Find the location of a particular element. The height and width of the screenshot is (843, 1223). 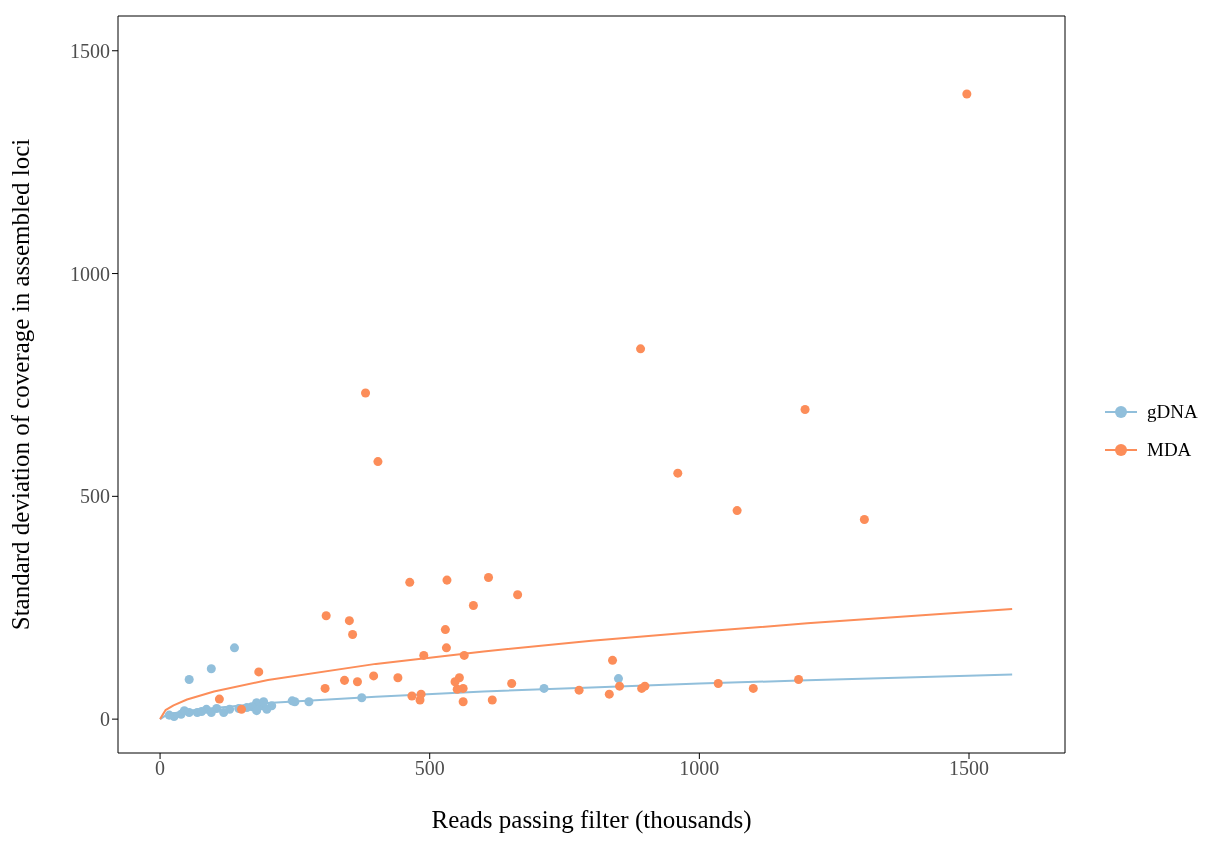

x-tick-label: 500 is located at coordinates (429, 768).